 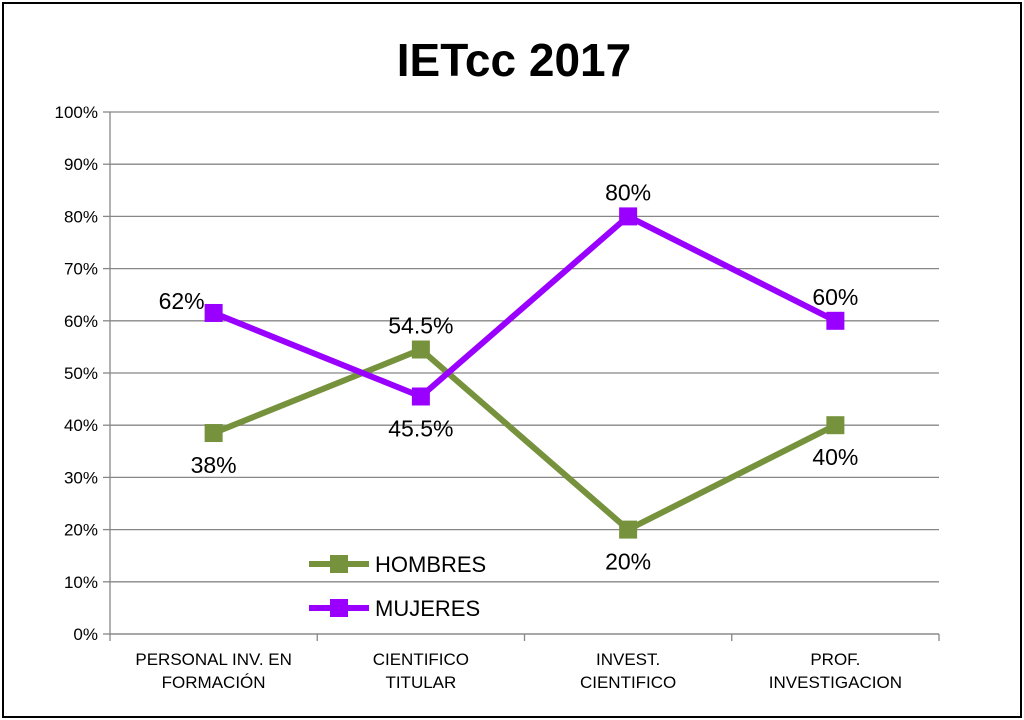 What do you see at coordinates (214, 682) in the screenshot?
I see `x-category-label-line: FORMACIÓN` at bounding box center [214, 682].